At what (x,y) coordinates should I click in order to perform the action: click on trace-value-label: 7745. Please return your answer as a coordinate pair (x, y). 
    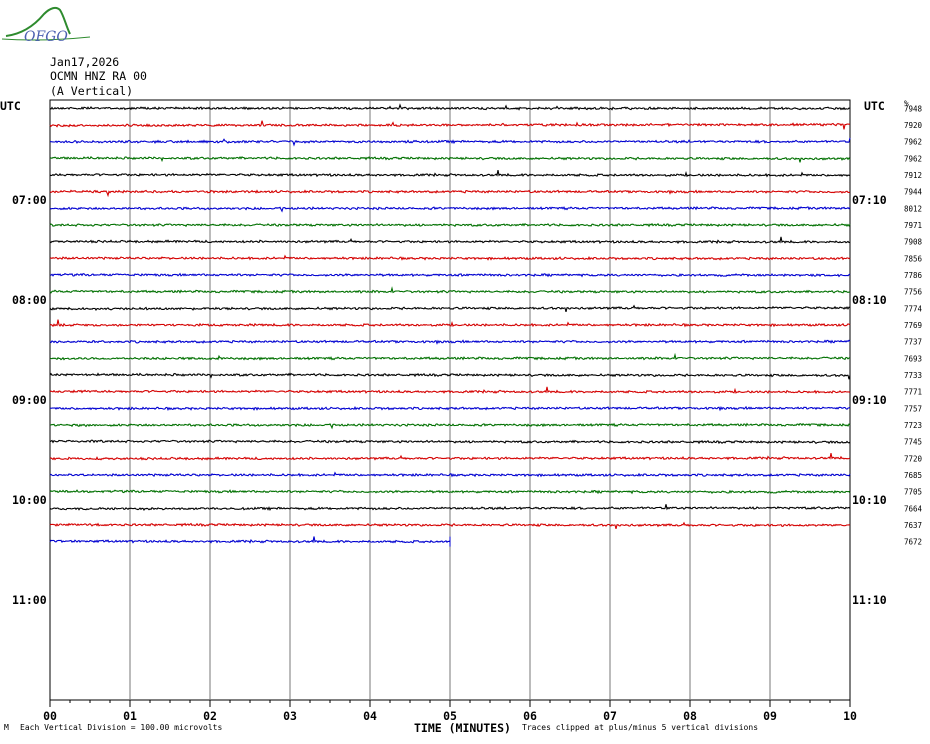
    Looking at the image, I should click on (913, 442).